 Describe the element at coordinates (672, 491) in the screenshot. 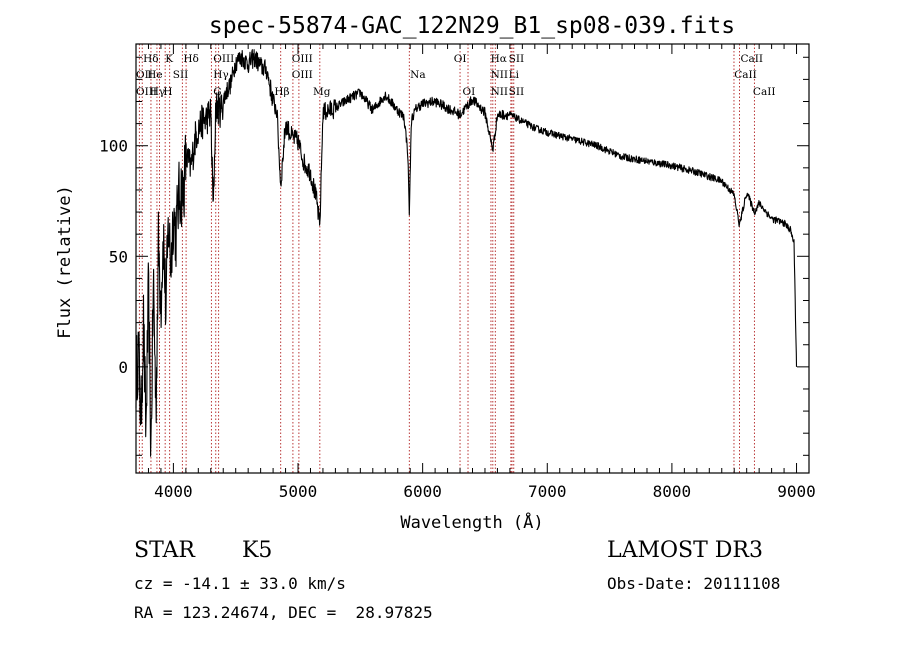

I see `x-tick-label: 8000` at that location.